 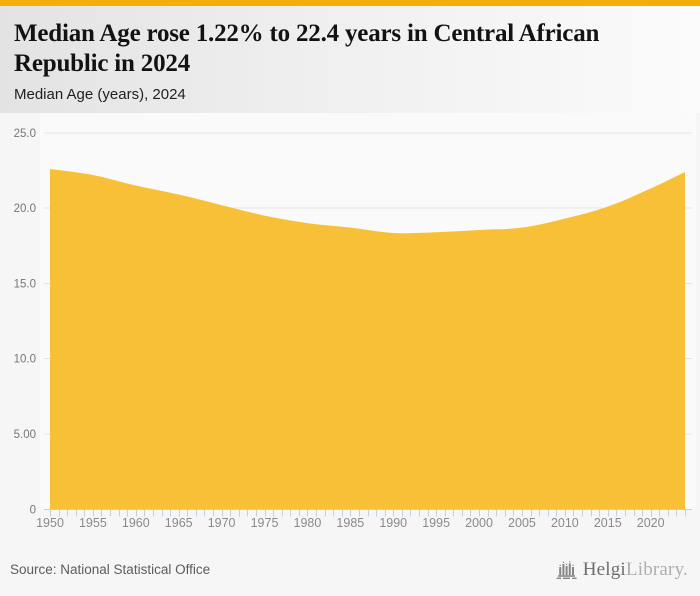 I want to click on helgi-library-logo-link: HelgiLibrary., so click(x=621, y=570).